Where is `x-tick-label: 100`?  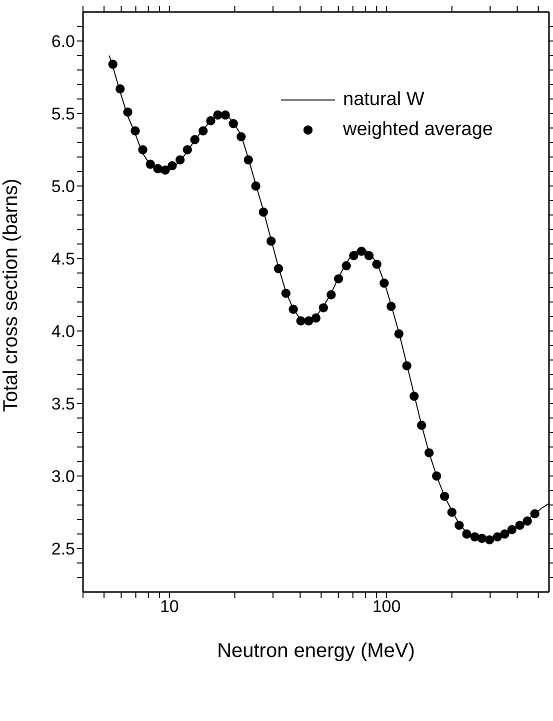 x-tick-label: 100 is located at coordinates (386, 606).